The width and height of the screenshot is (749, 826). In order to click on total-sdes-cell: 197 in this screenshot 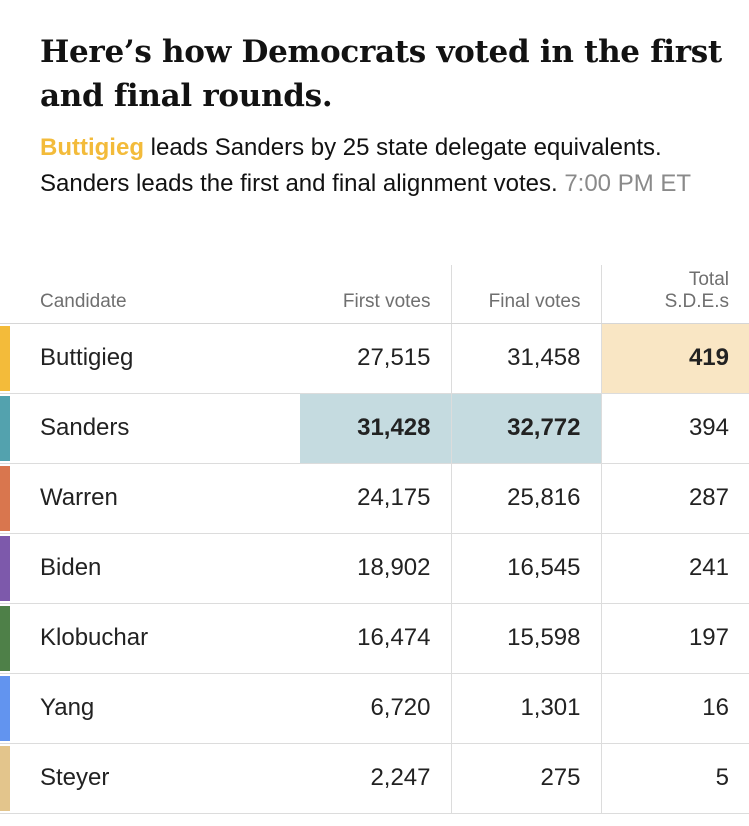, I will do `click(674, 638)`.